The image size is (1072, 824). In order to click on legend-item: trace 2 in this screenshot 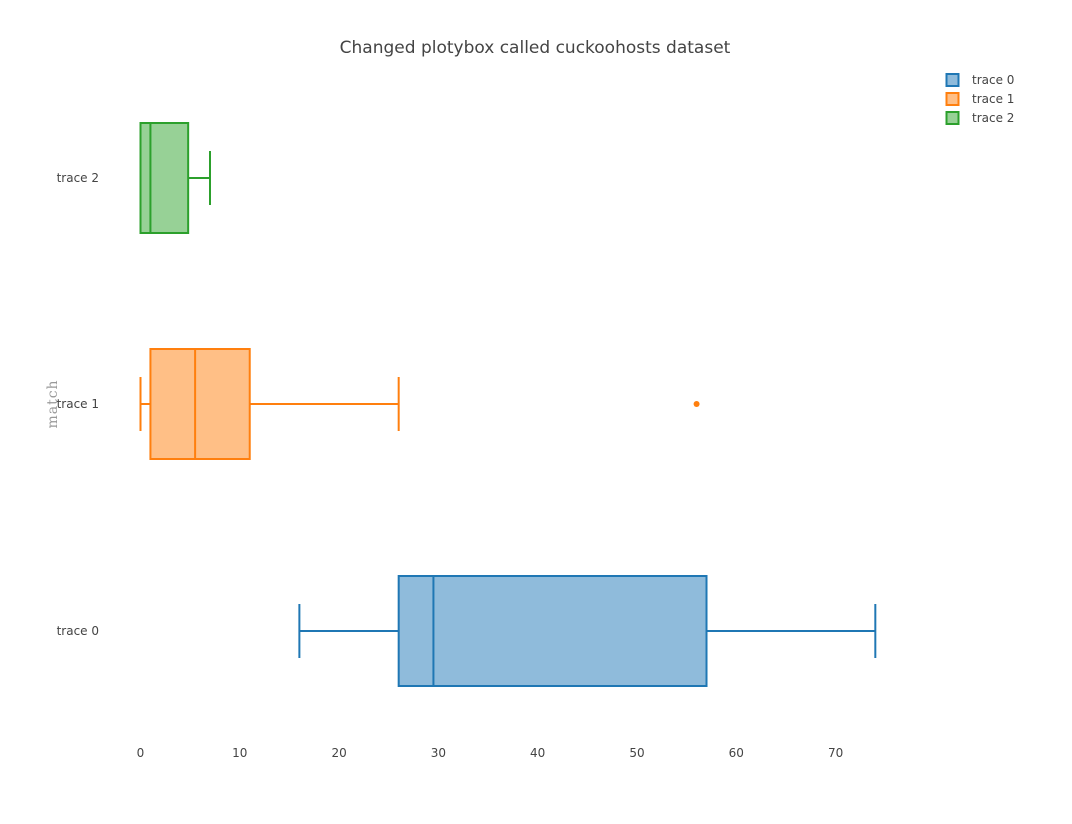, I will do `click(980, 118)`.